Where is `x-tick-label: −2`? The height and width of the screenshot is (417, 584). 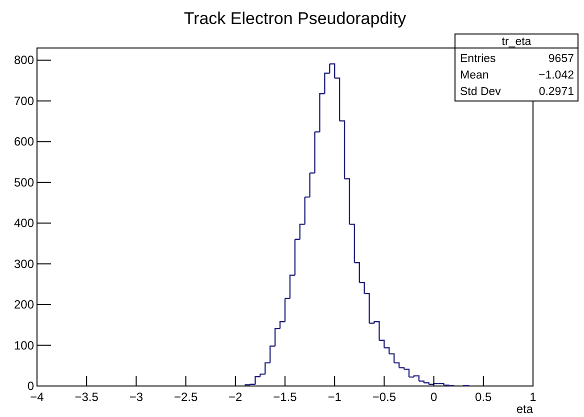
x-tick-label: −2 is located at coordinates (235, 397).